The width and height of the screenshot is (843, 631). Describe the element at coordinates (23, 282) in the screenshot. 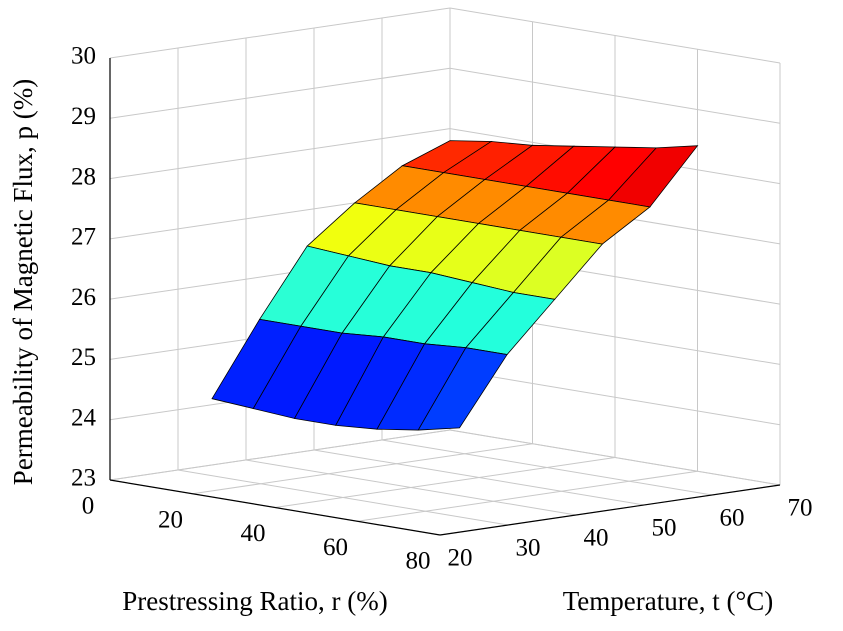

I see `z-axis-title: Permeability of Magnetic Flux, p (%)` at that location.